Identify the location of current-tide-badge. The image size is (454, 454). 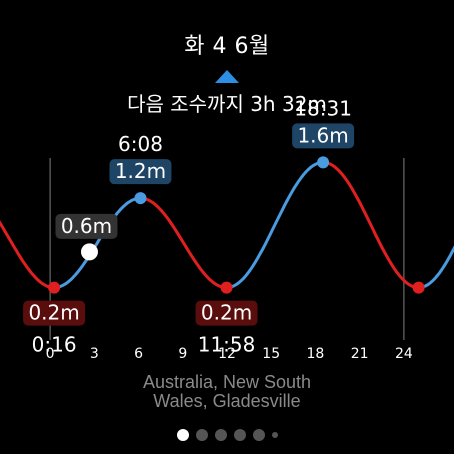
(86, 226).